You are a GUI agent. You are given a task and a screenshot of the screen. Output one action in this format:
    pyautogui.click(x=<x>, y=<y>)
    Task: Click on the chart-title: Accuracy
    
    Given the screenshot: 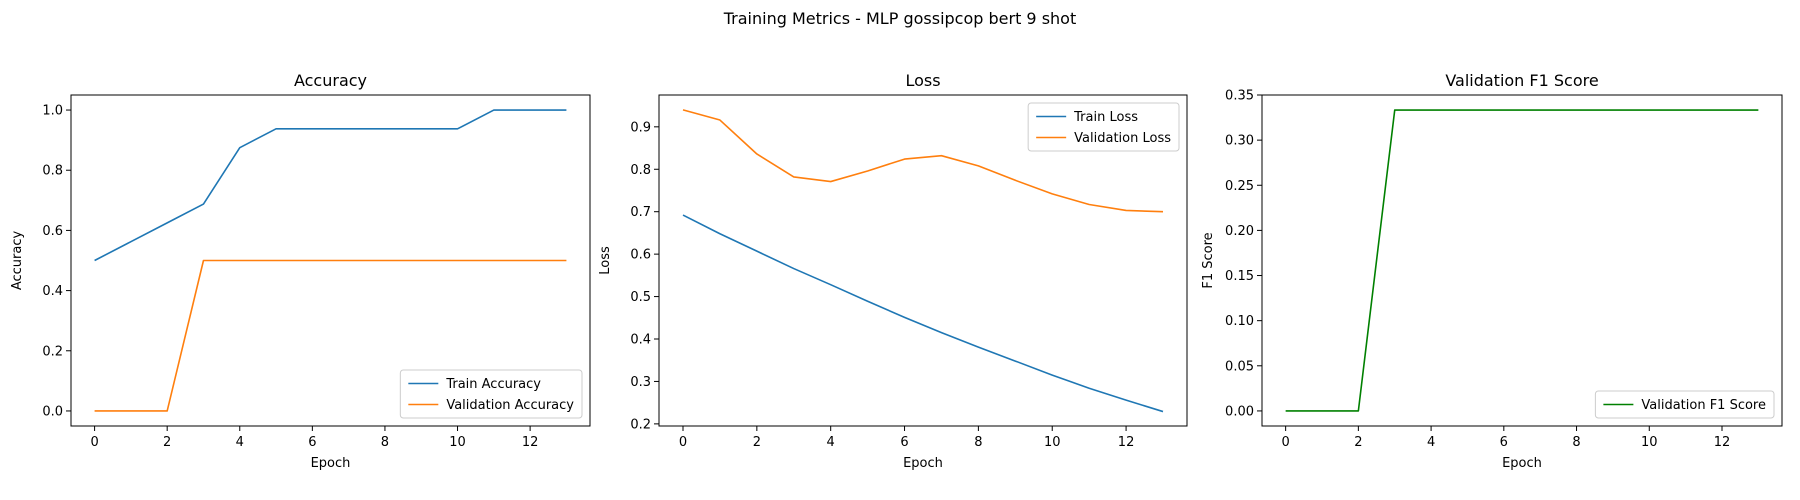 What is the action you would take?
    pyautogui.click(x=330, y=80)
    